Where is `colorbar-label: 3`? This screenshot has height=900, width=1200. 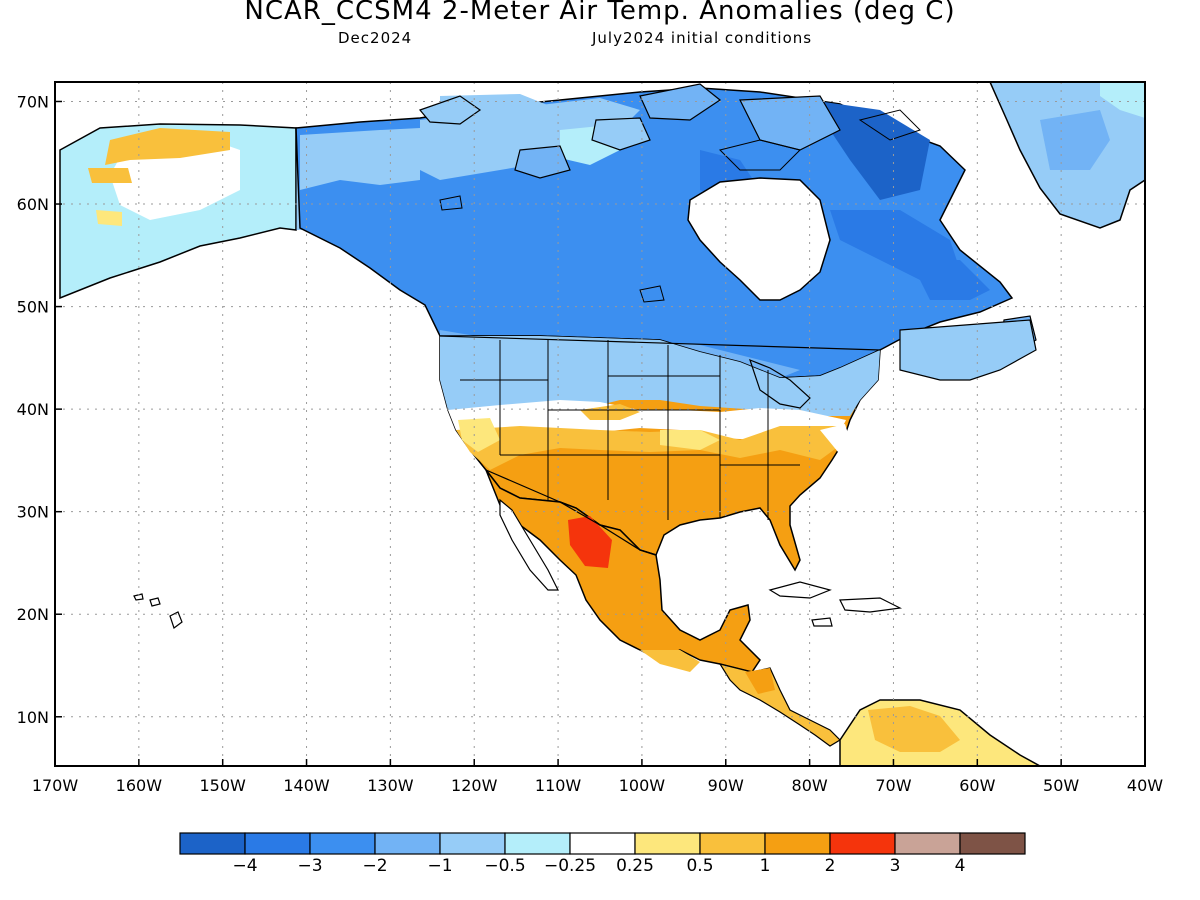
colorbar-label: 3 is located at coordinates (895, 866).